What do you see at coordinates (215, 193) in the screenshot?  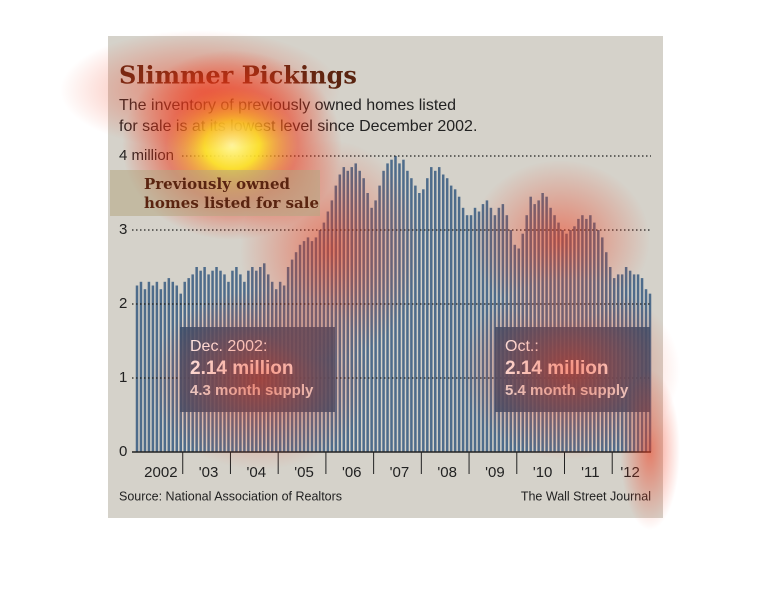 I see `legend: Previously owned homes listed for sale` at bounding box center [215, 193].